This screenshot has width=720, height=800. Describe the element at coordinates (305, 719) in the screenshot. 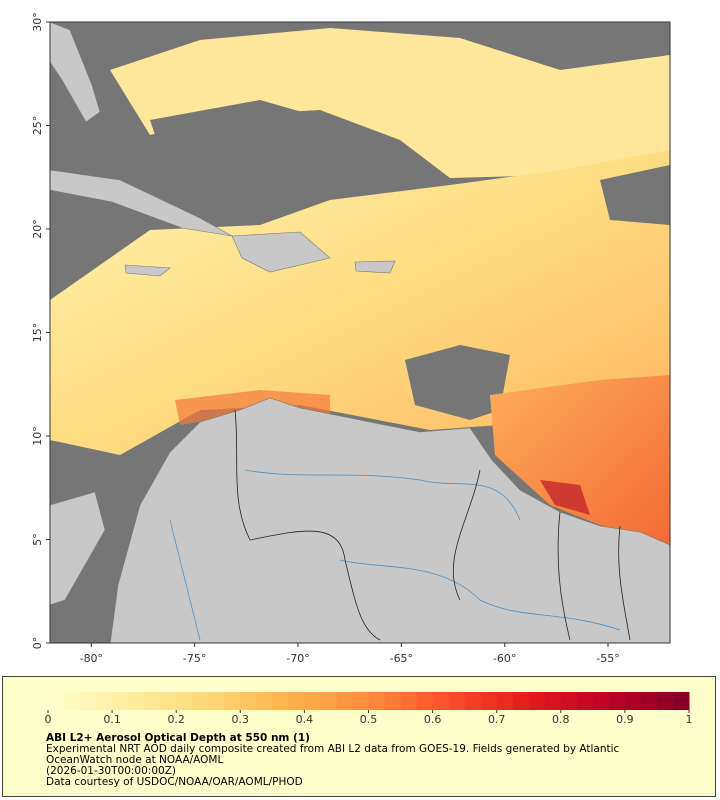

I see `colorbar-tick-label: 0.4` at that location.